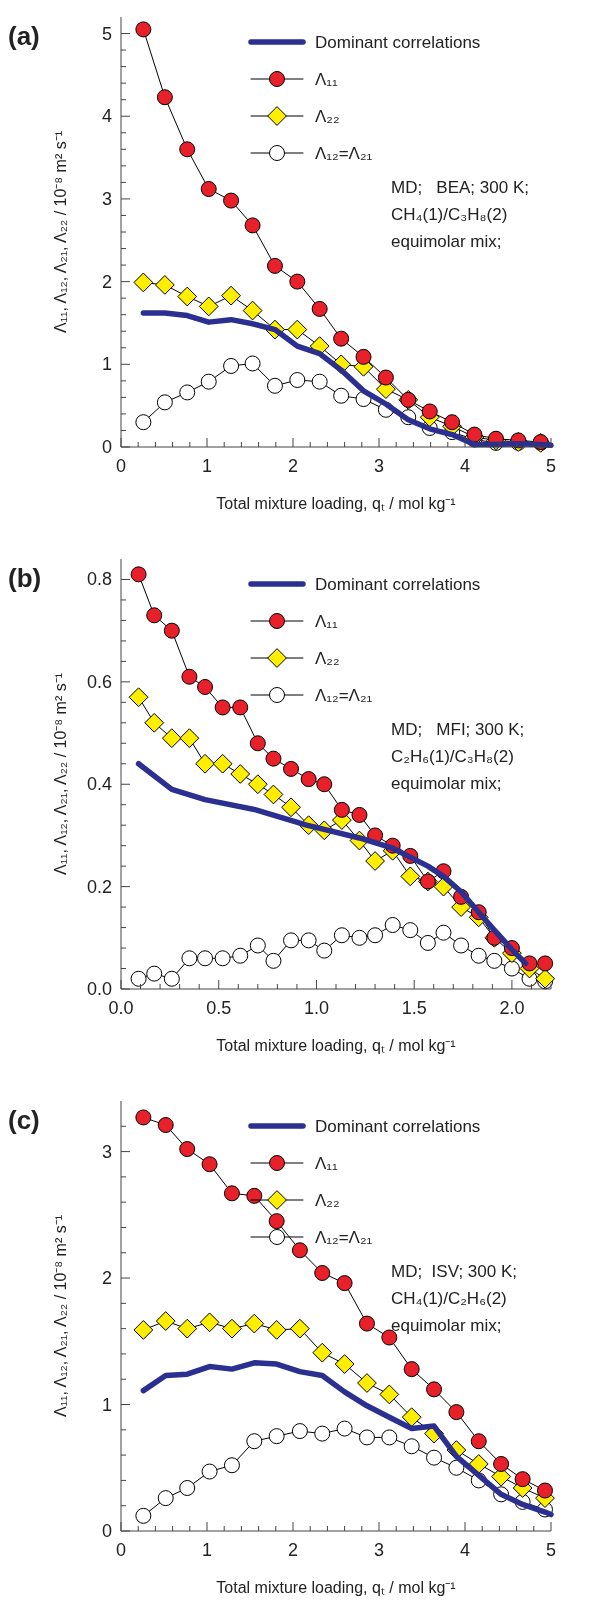 This screenshot has height=1607, width=593. I want to click on chart-title: (a), so click(24, 36).